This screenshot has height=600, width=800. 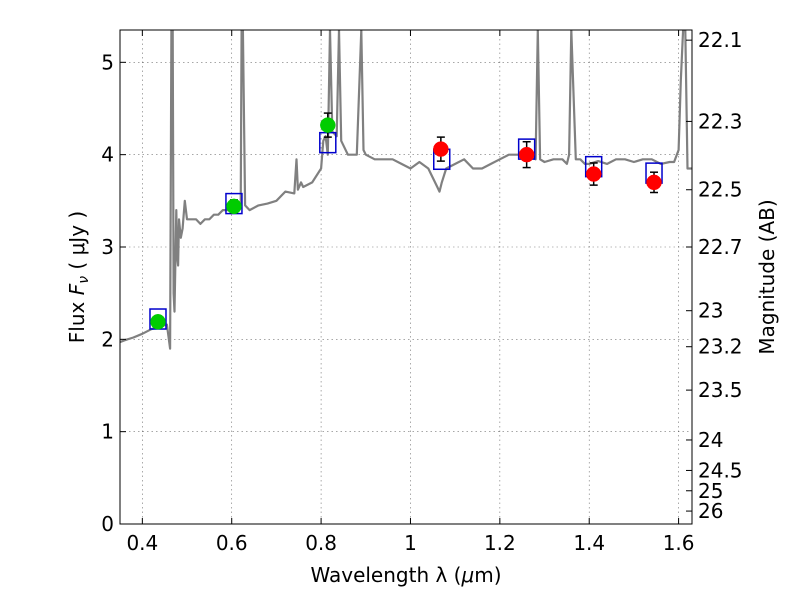 What do you see at coordinates (410, 543) in the screenshot?
I see `x-tick-label: 1` at bounding box center [410, 543].